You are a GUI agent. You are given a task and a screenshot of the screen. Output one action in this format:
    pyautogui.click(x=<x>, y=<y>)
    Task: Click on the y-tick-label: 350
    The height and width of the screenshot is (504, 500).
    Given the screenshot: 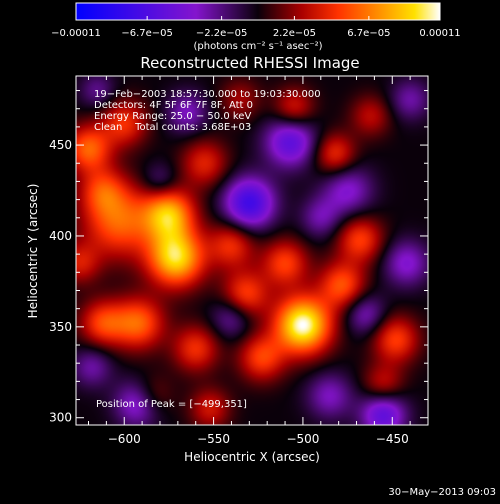 What is the action you would take?
    pyautogui.click(x=60, y=327)
    